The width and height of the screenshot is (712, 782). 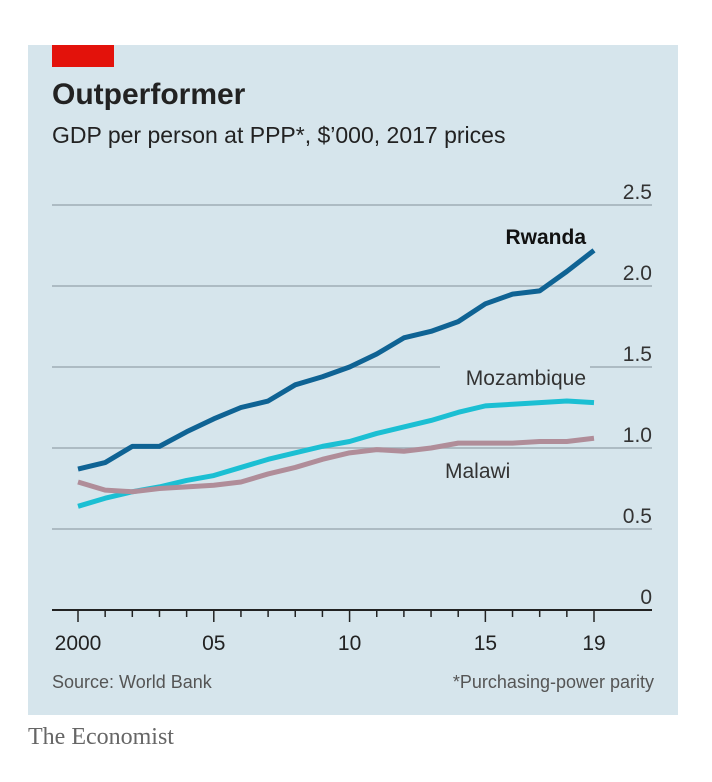 What do you see at coordinates (213, 643) in the screenshot?
I see `x-tick-label: 05` at bounding box center [213, 643].